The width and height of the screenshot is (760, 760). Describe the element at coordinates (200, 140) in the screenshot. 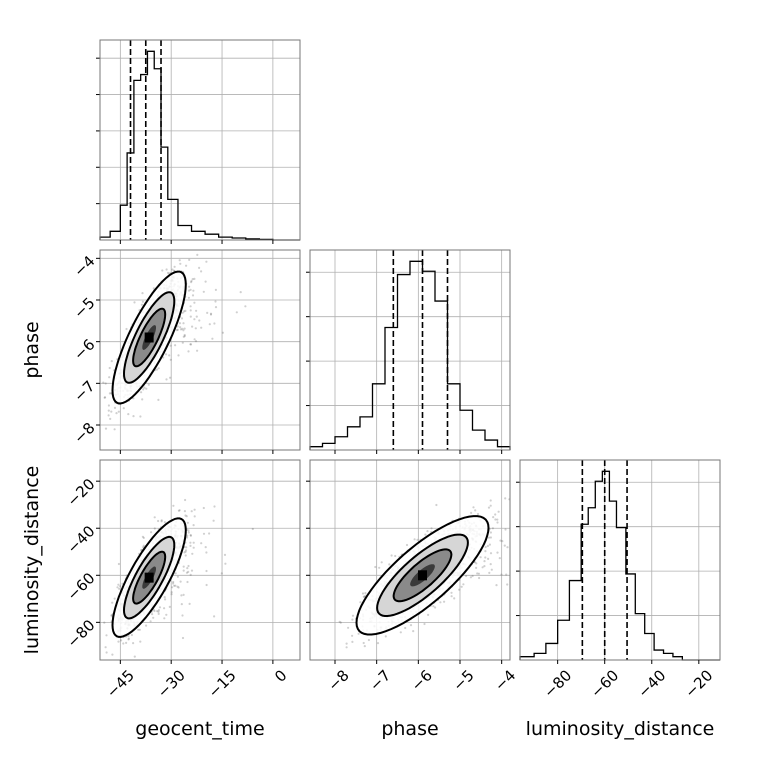

I see `hist-geocent-time-frame` at that location.